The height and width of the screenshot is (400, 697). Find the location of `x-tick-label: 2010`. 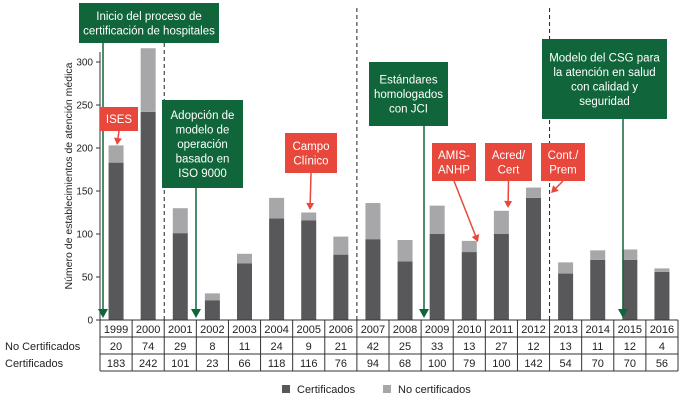

x-tick-label: 2010 is located at coordinates (469, 330).